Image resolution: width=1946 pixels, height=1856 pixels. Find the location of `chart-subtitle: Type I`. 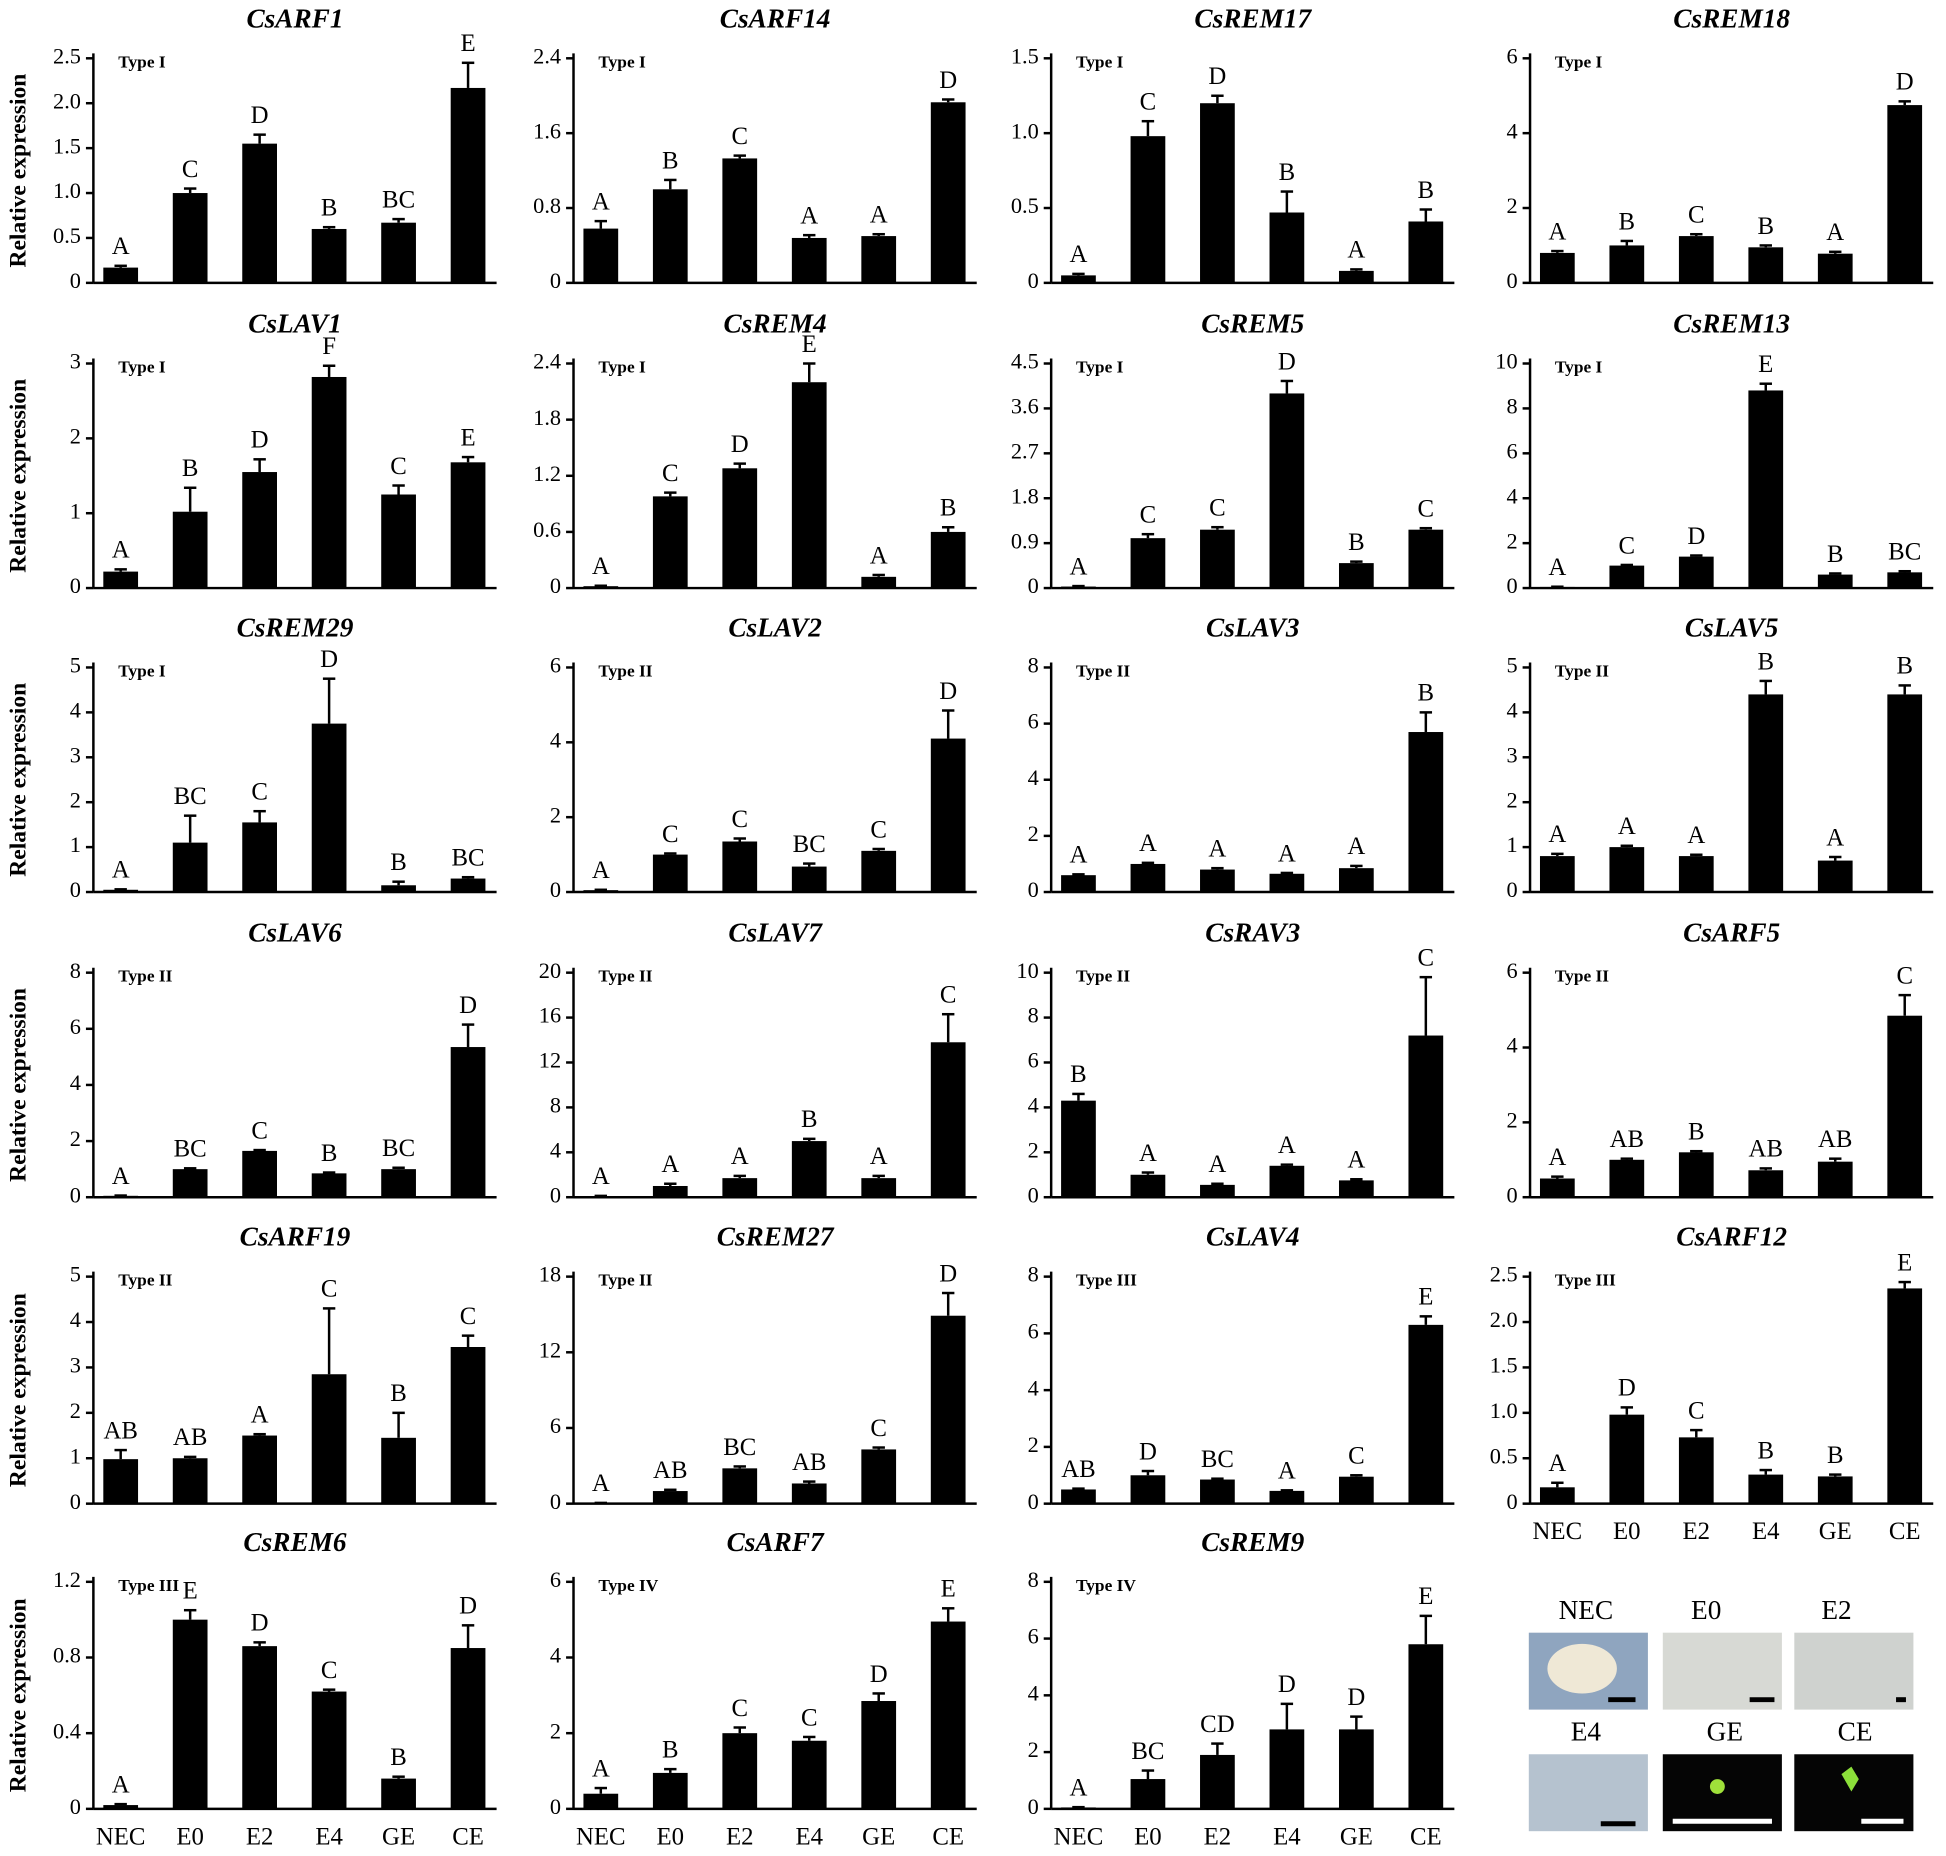

chart-subtitle: Type I is located at coordinates (622, 366).